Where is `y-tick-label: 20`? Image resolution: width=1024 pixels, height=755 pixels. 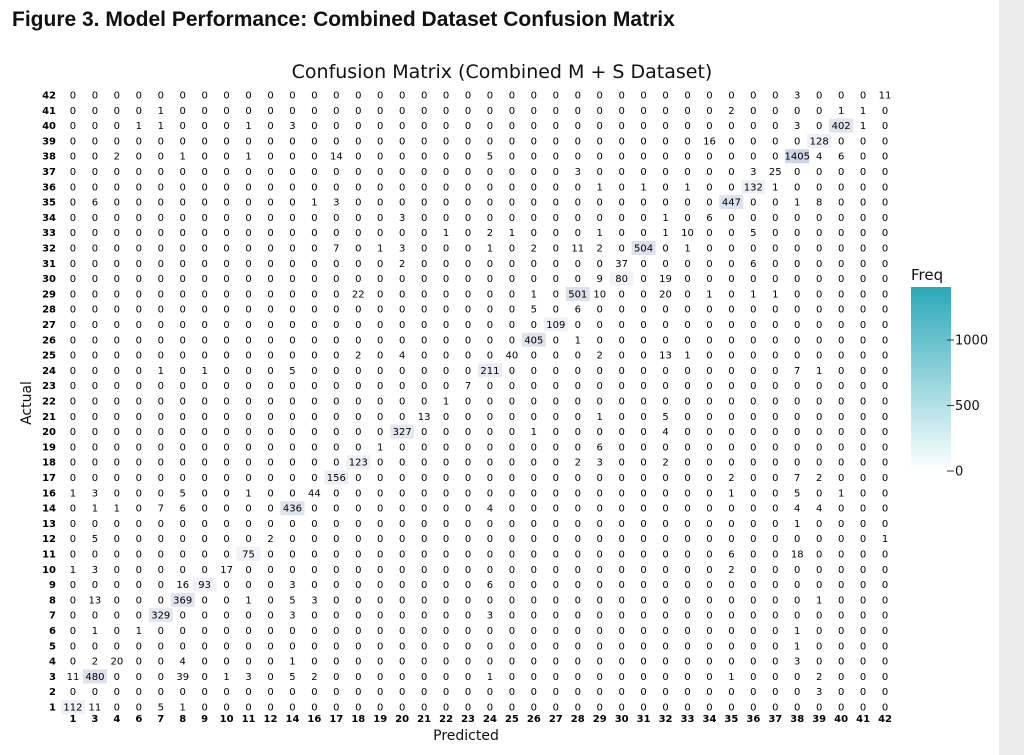 y-tick-label: 20 is located at coordinates (49, 432).